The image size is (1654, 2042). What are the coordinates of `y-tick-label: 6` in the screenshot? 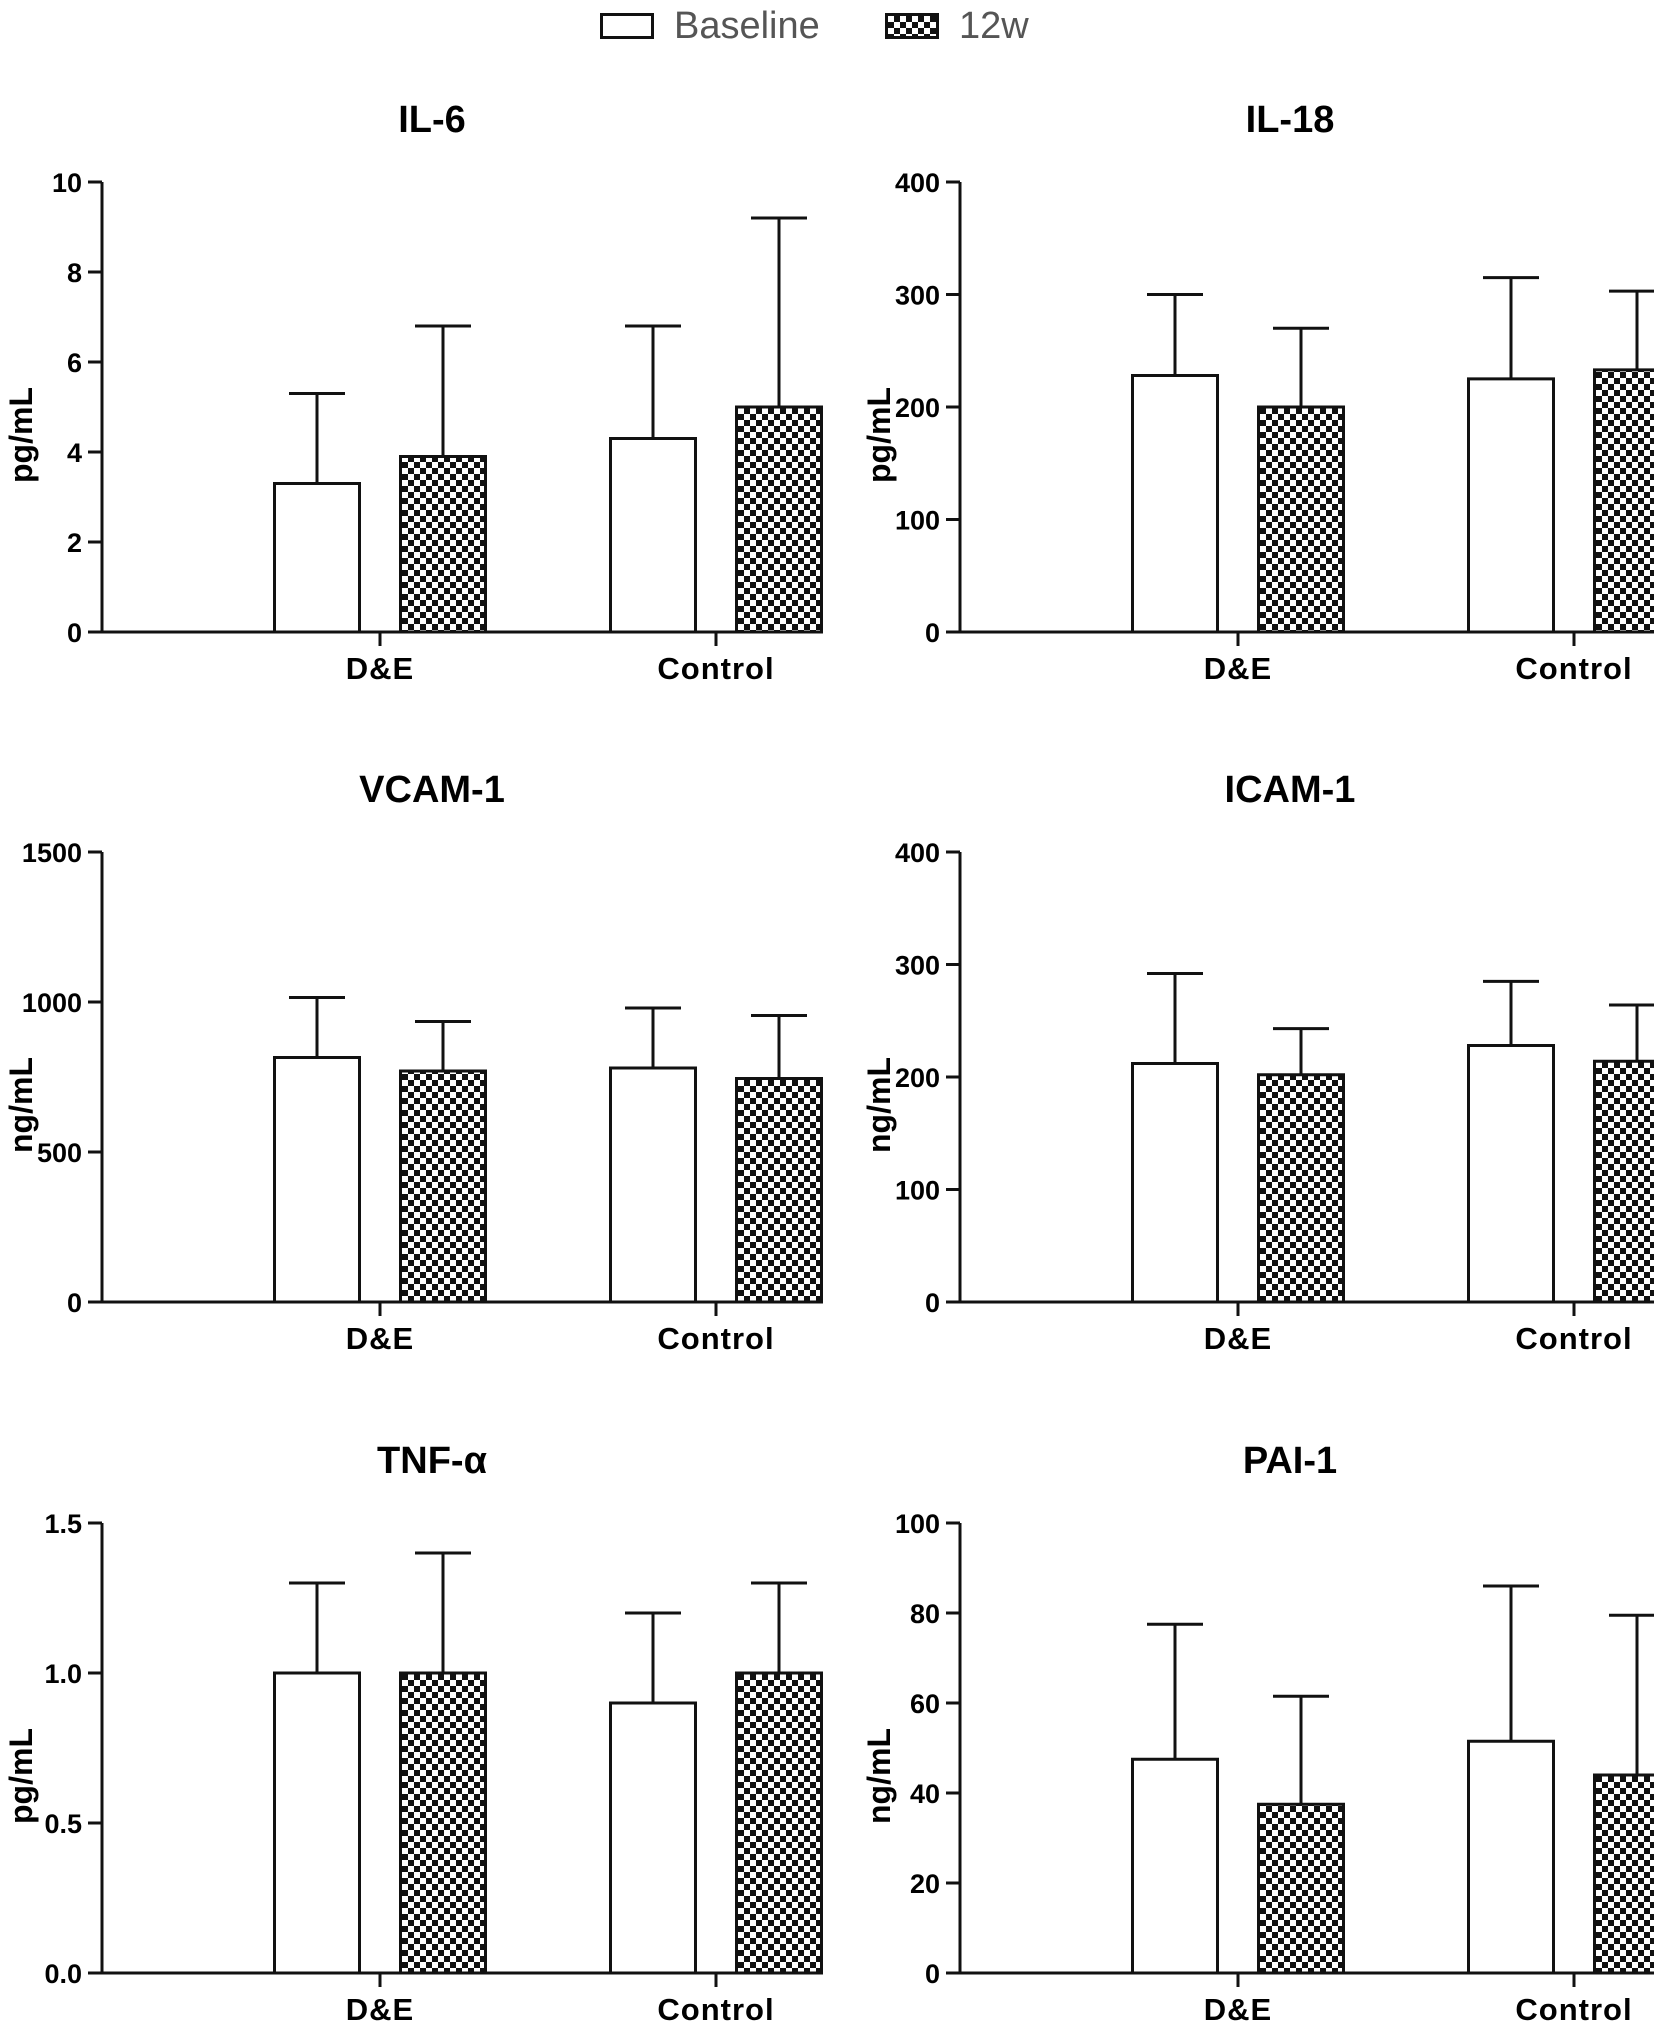 It's located at (74, 363).